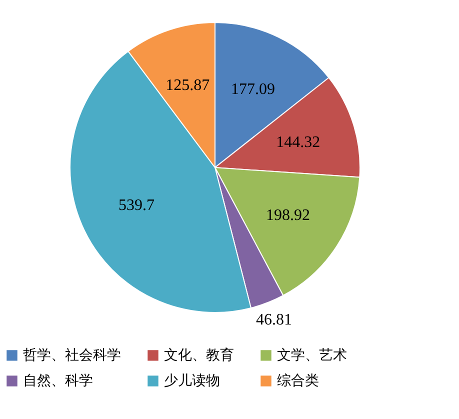  I want to click on legend-label: 文化、教育, so click(199, 355).